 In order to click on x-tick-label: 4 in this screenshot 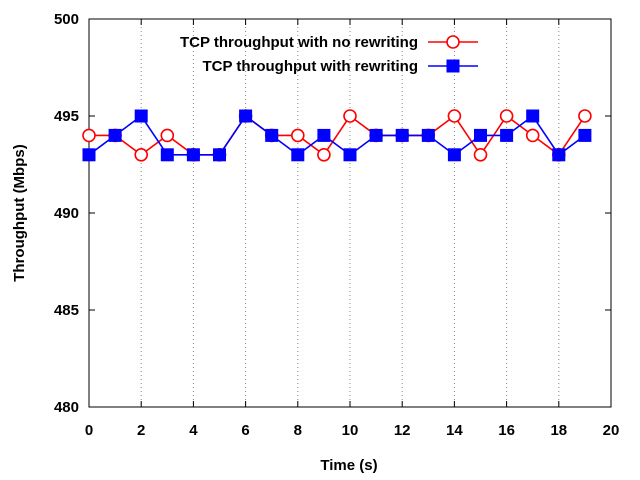, I will do `click(193, 430)`.